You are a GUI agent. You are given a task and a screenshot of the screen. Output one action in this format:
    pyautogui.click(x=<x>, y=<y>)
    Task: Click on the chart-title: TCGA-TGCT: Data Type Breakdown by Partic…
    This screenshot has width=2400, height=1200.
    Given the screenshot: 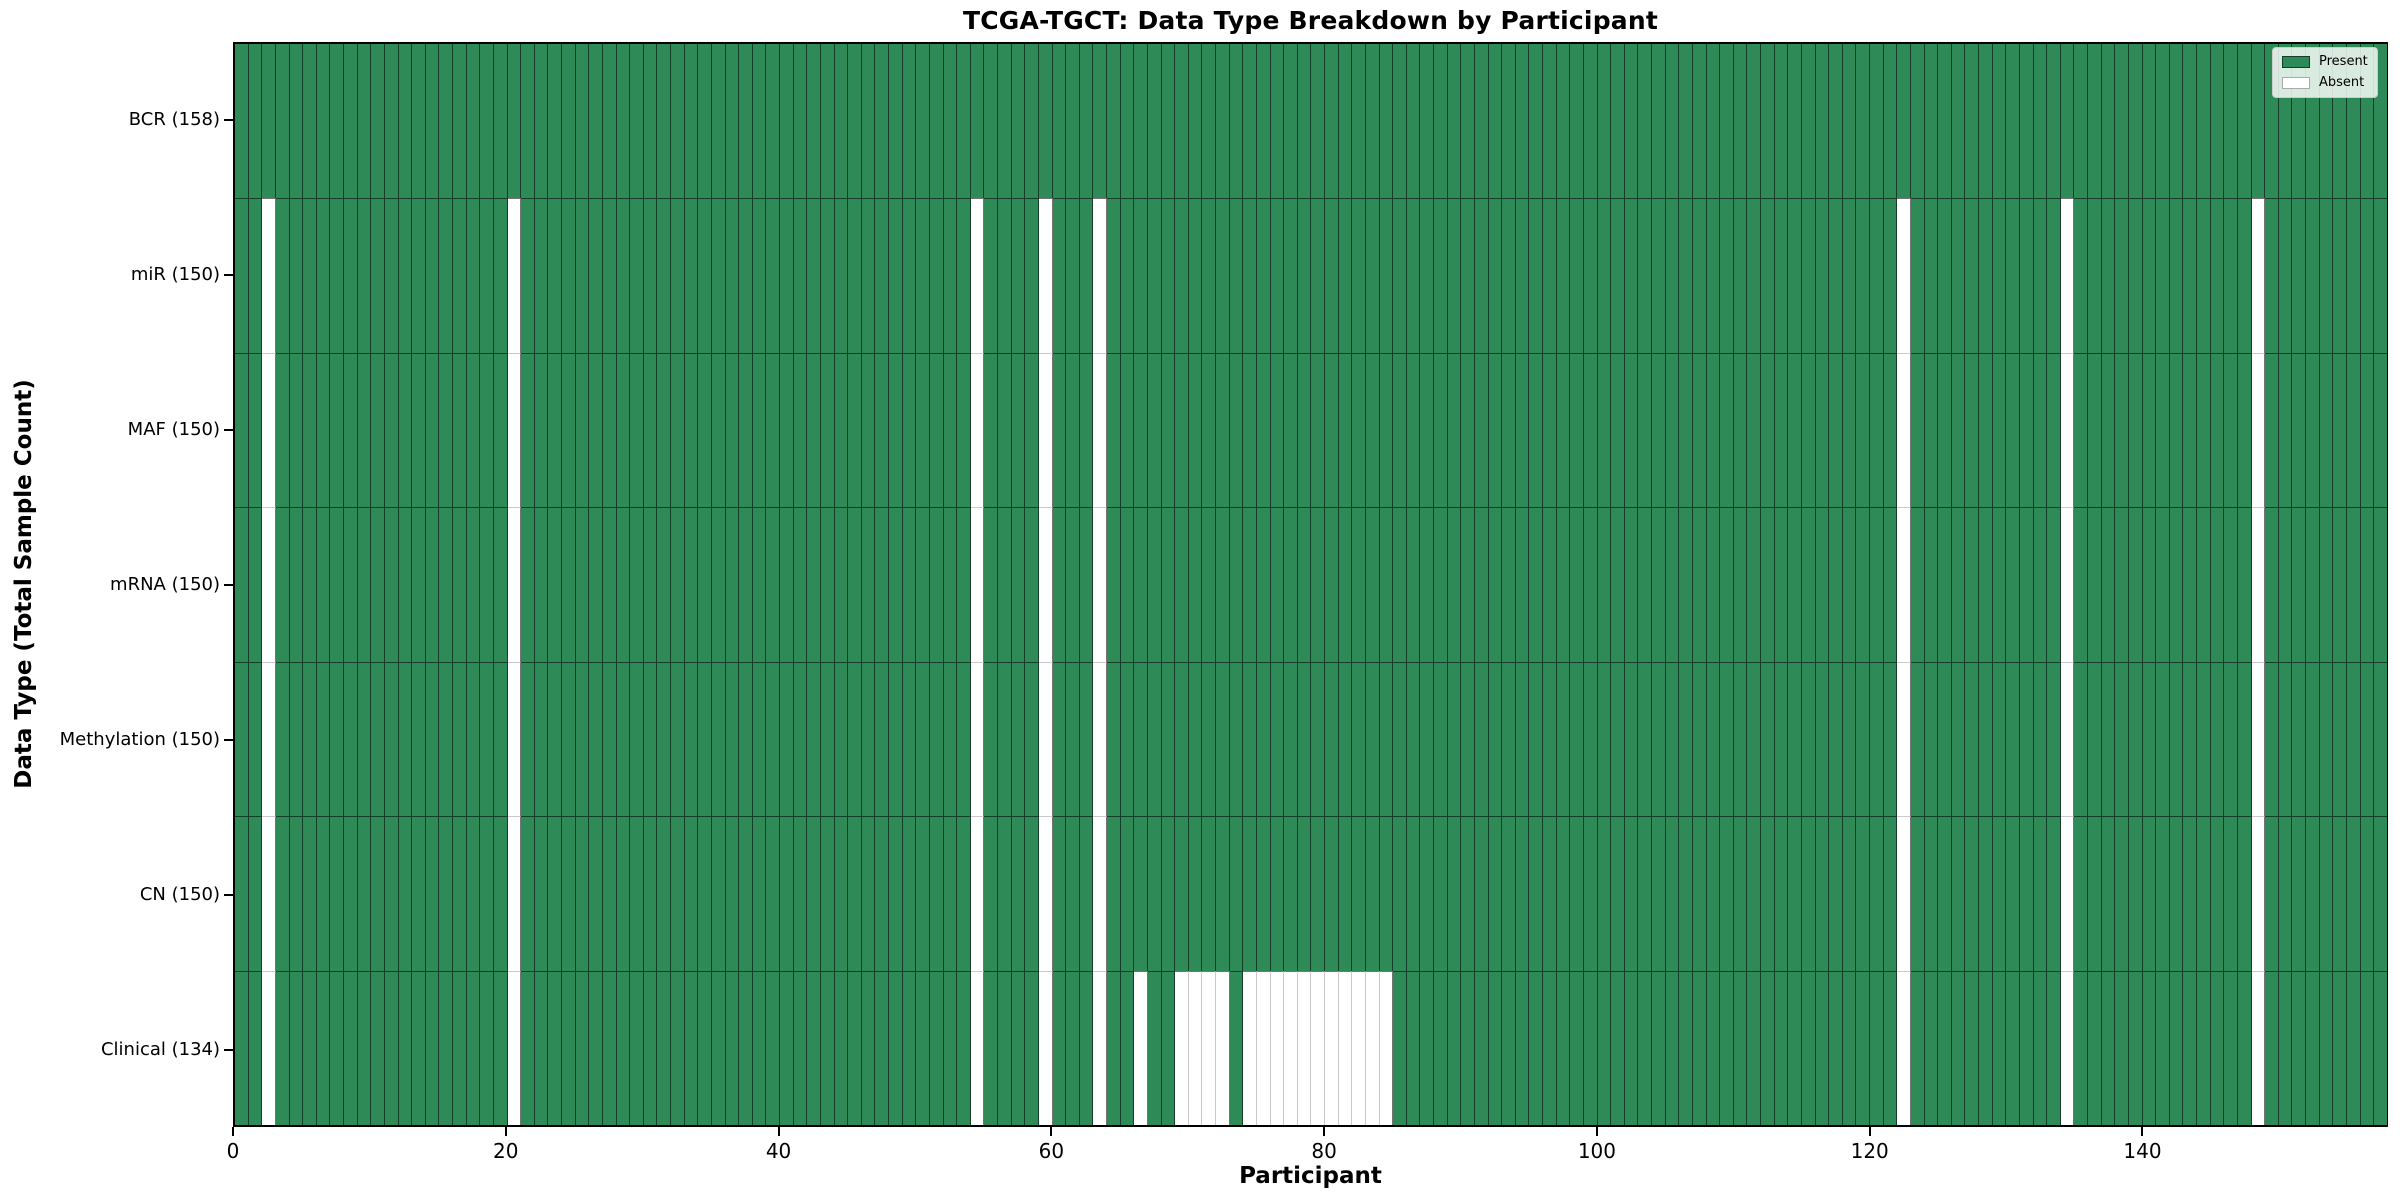 What is the action you would take?
    pyautogui.click(x=1310, y=20)
    